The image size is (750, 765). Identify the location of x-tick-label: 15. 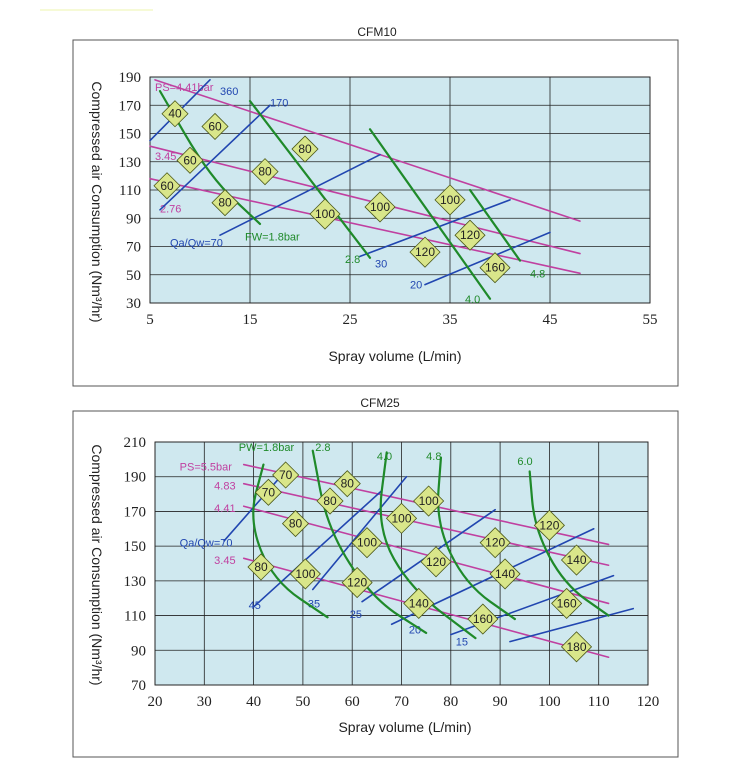
(250, 320).